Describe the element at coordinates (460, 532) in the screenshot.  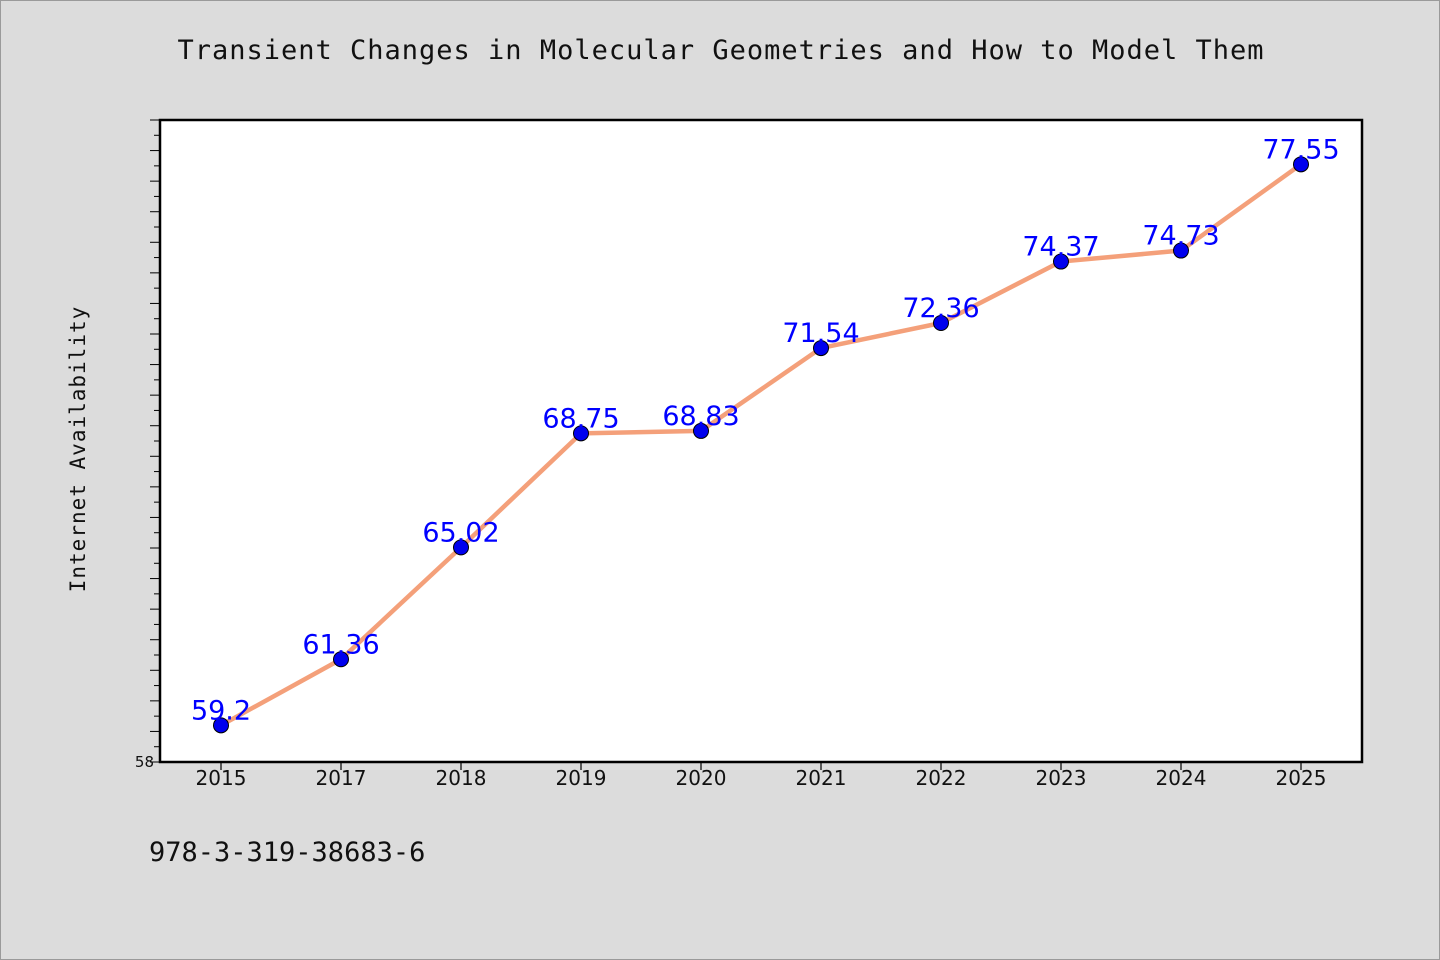
I see `data-label: 65.02` at that location.